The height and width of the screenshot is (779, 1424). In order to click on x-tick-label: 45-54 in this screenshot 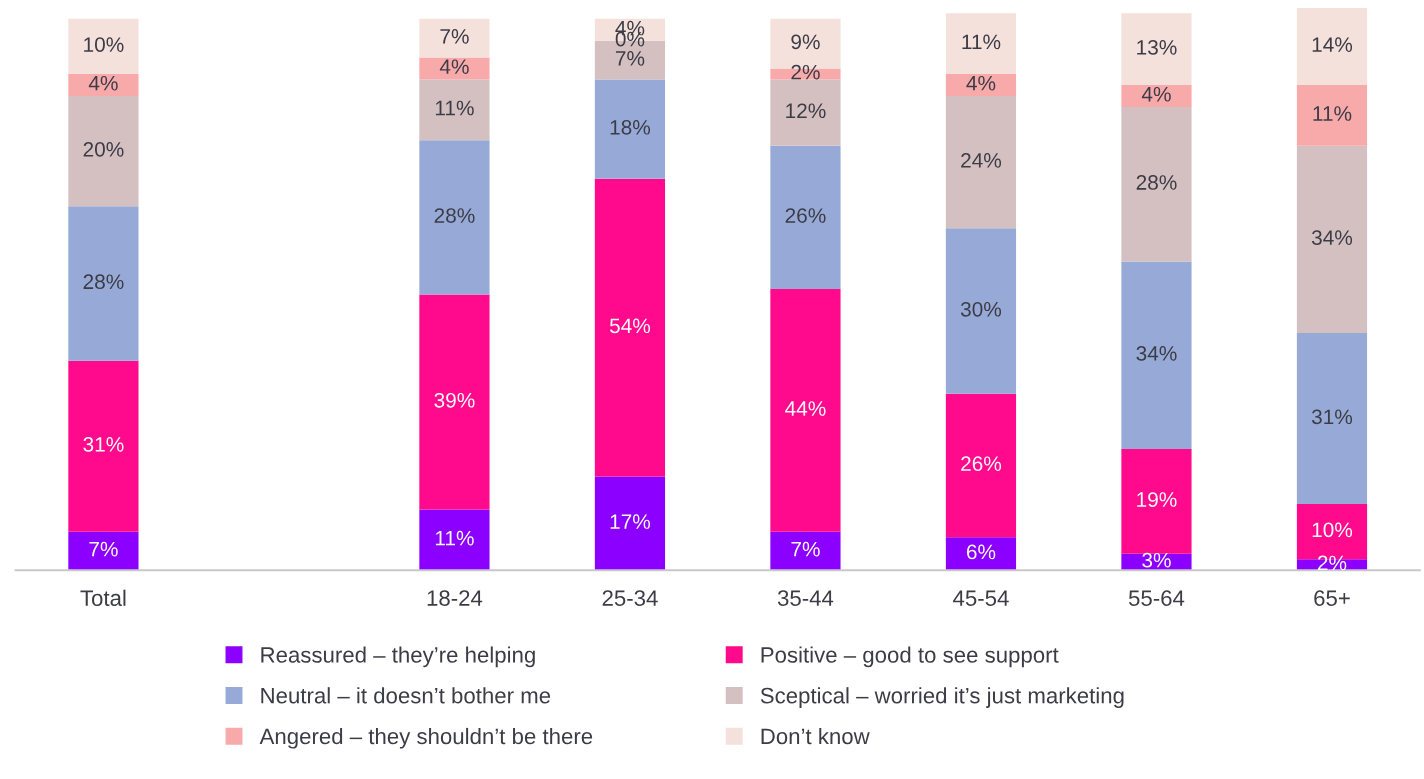, I will do `click(981, 598)`.